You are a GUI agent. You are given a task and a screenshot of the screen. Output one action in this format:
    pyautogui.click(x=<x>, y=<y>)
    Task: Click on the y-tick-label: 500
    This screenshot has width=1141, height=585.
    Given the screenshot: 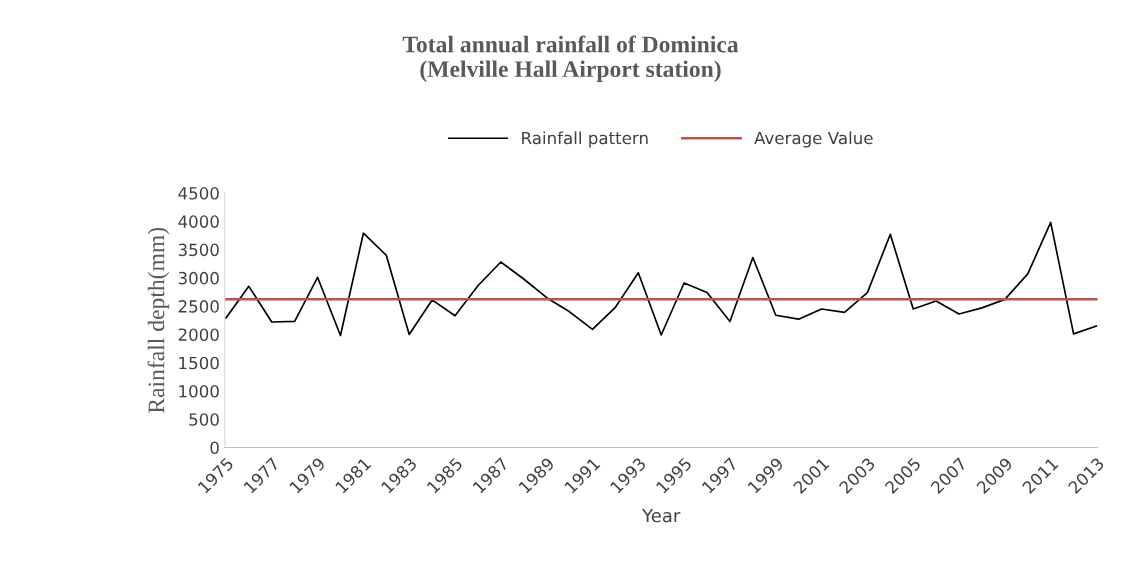 What is the action you would take?
    pyautogui.click(x=204, y=419)
    